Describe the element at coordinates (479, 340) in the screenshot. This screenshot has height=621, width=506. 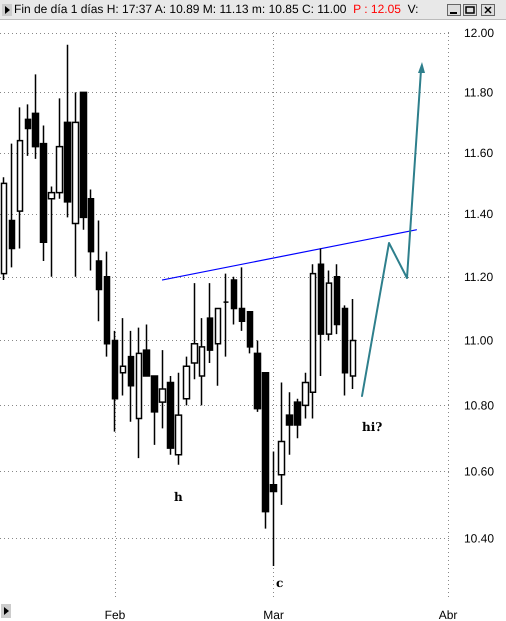
I see `y-tick-label: 11.00` at that location.